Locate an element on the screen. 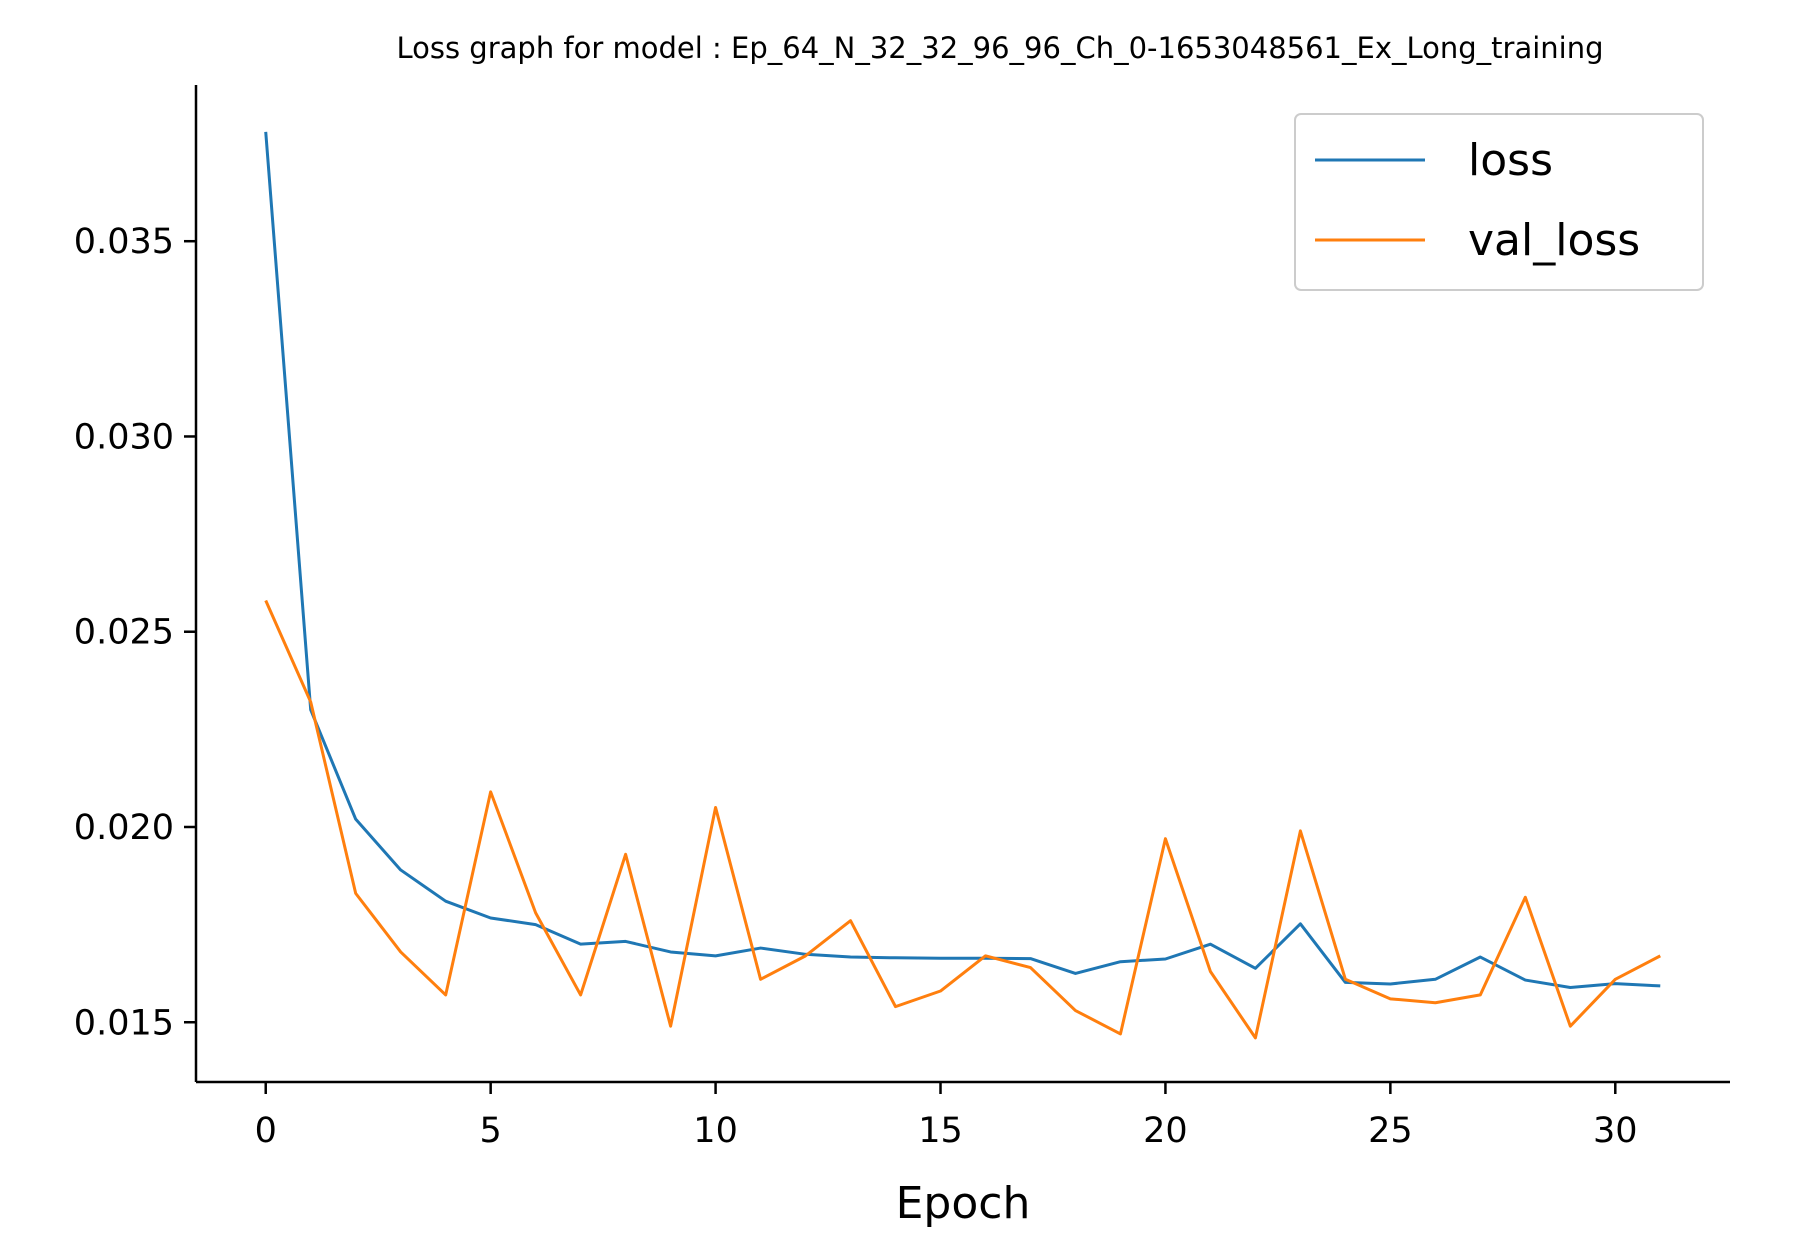 The width and height of the screenshot is (1820, 1255). legend-items: loss val_loss is located at coordinates (1477, 200).